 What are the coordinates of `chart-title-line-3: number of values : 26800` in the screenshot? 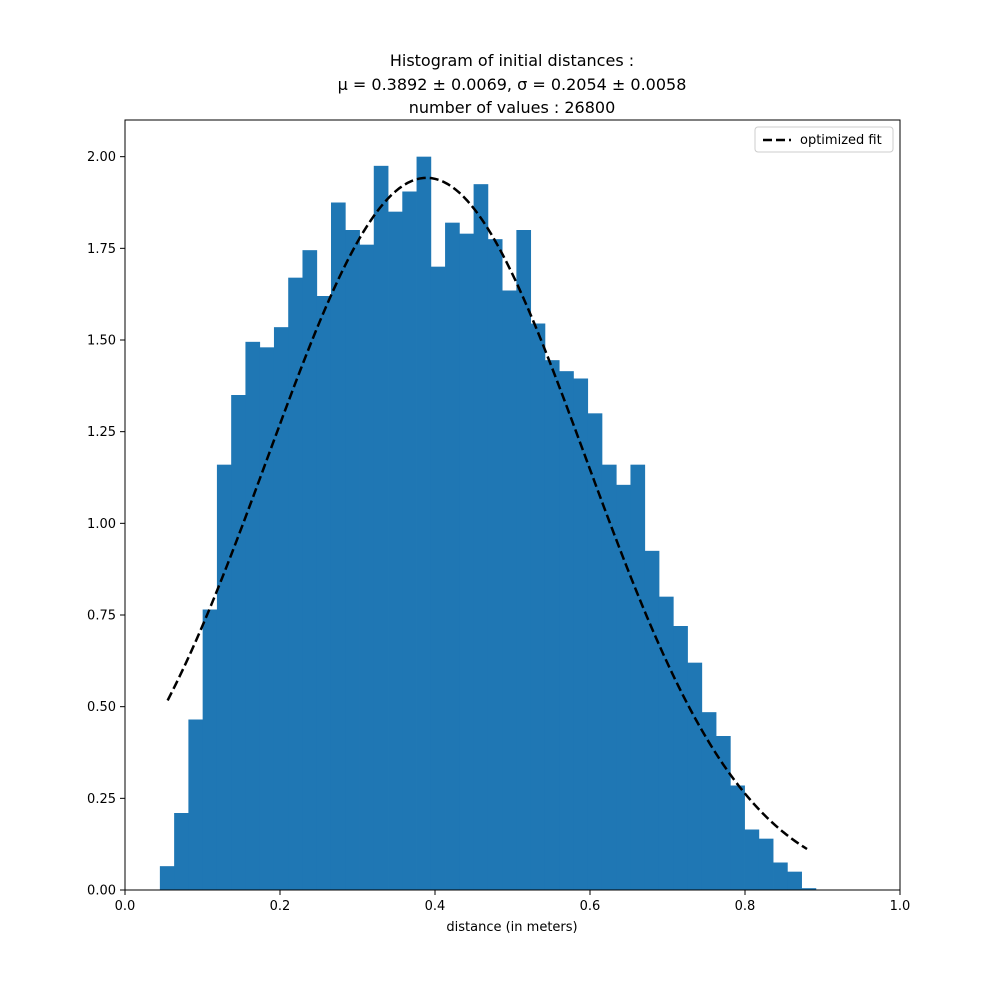 It's located at (512, 107).